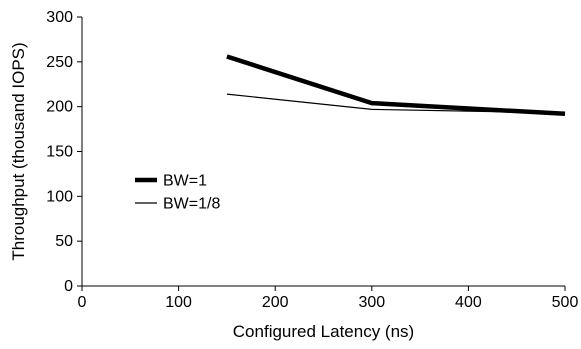 This screenshot has width=581, height=349. Describe the element at coordinates (323, 331) in the screenshot. I see `x-axis-title: Configured Latency (ns)` at that location.